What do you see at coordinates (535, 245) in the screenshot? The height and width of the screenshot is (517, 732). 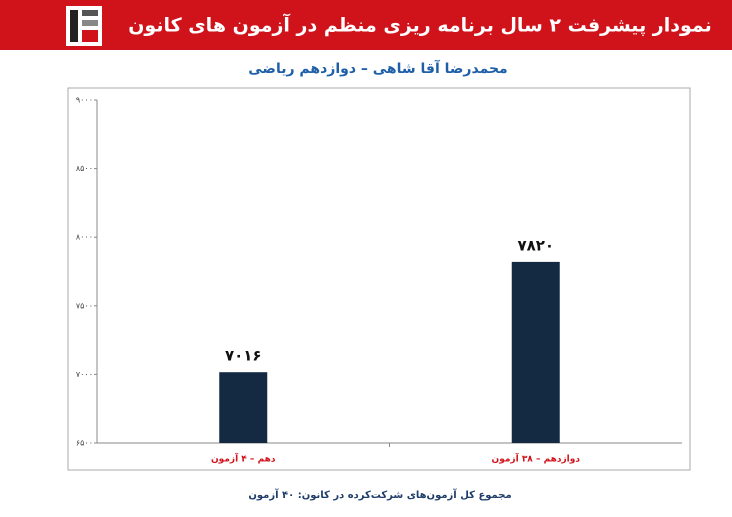 I see `data-label: ۷۸۲۰` at bounding box center [535, 245].